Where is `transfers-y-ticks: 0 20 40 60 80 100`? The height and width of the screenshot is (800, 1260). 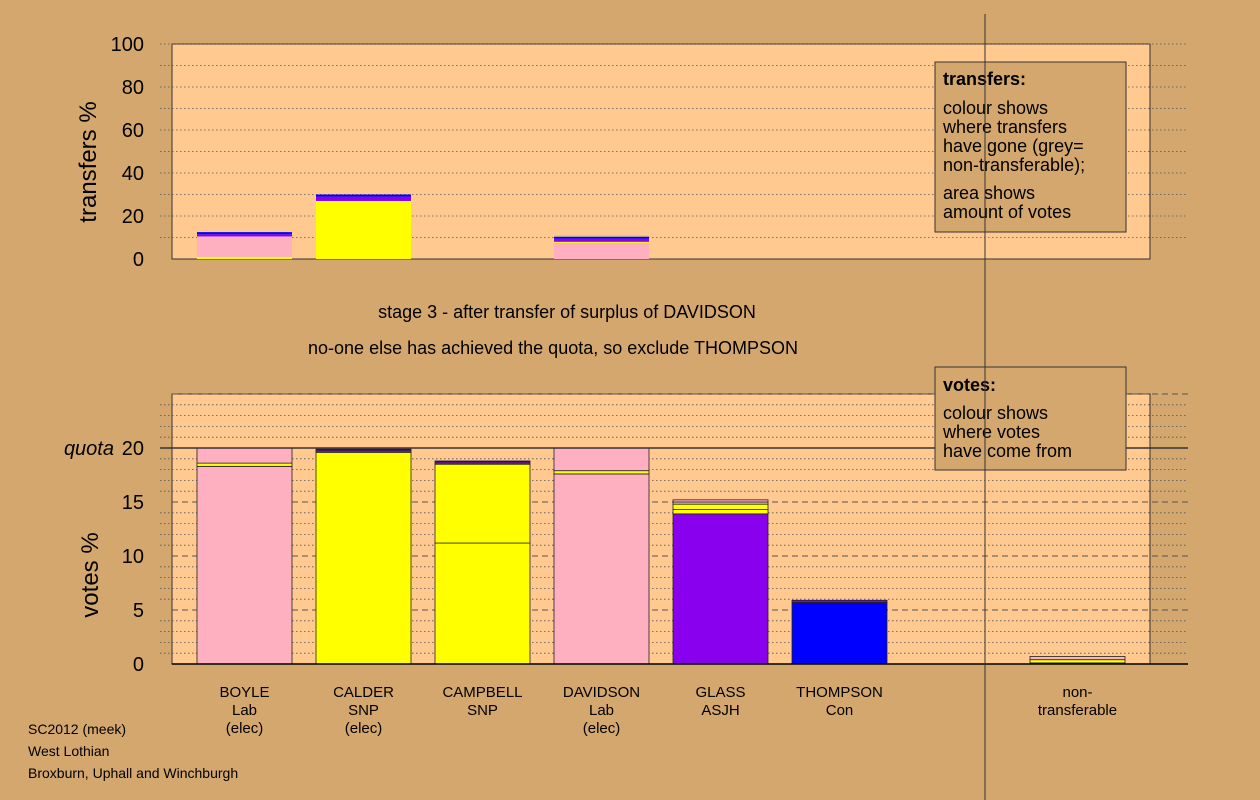 transfers-y-ticks: 0 20 40 60 80 100 is located at coordinates (127, 152).